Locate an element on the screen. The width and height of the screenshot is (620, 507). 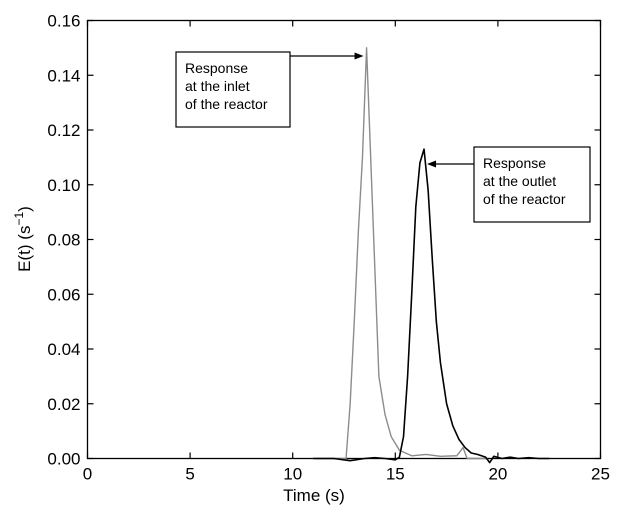
y-tick-label: 0.00 is located at coordinates (63, 459).